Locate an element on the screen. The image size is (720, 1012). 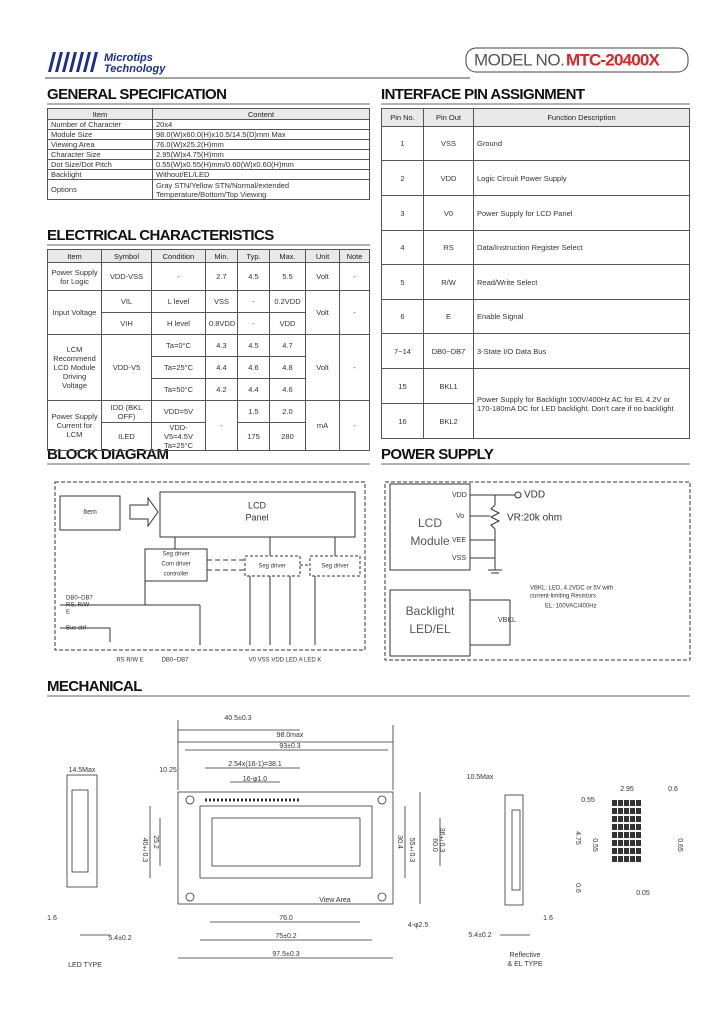
diagram-label: 40.5±0.3 is located at coordinates (237, 718).